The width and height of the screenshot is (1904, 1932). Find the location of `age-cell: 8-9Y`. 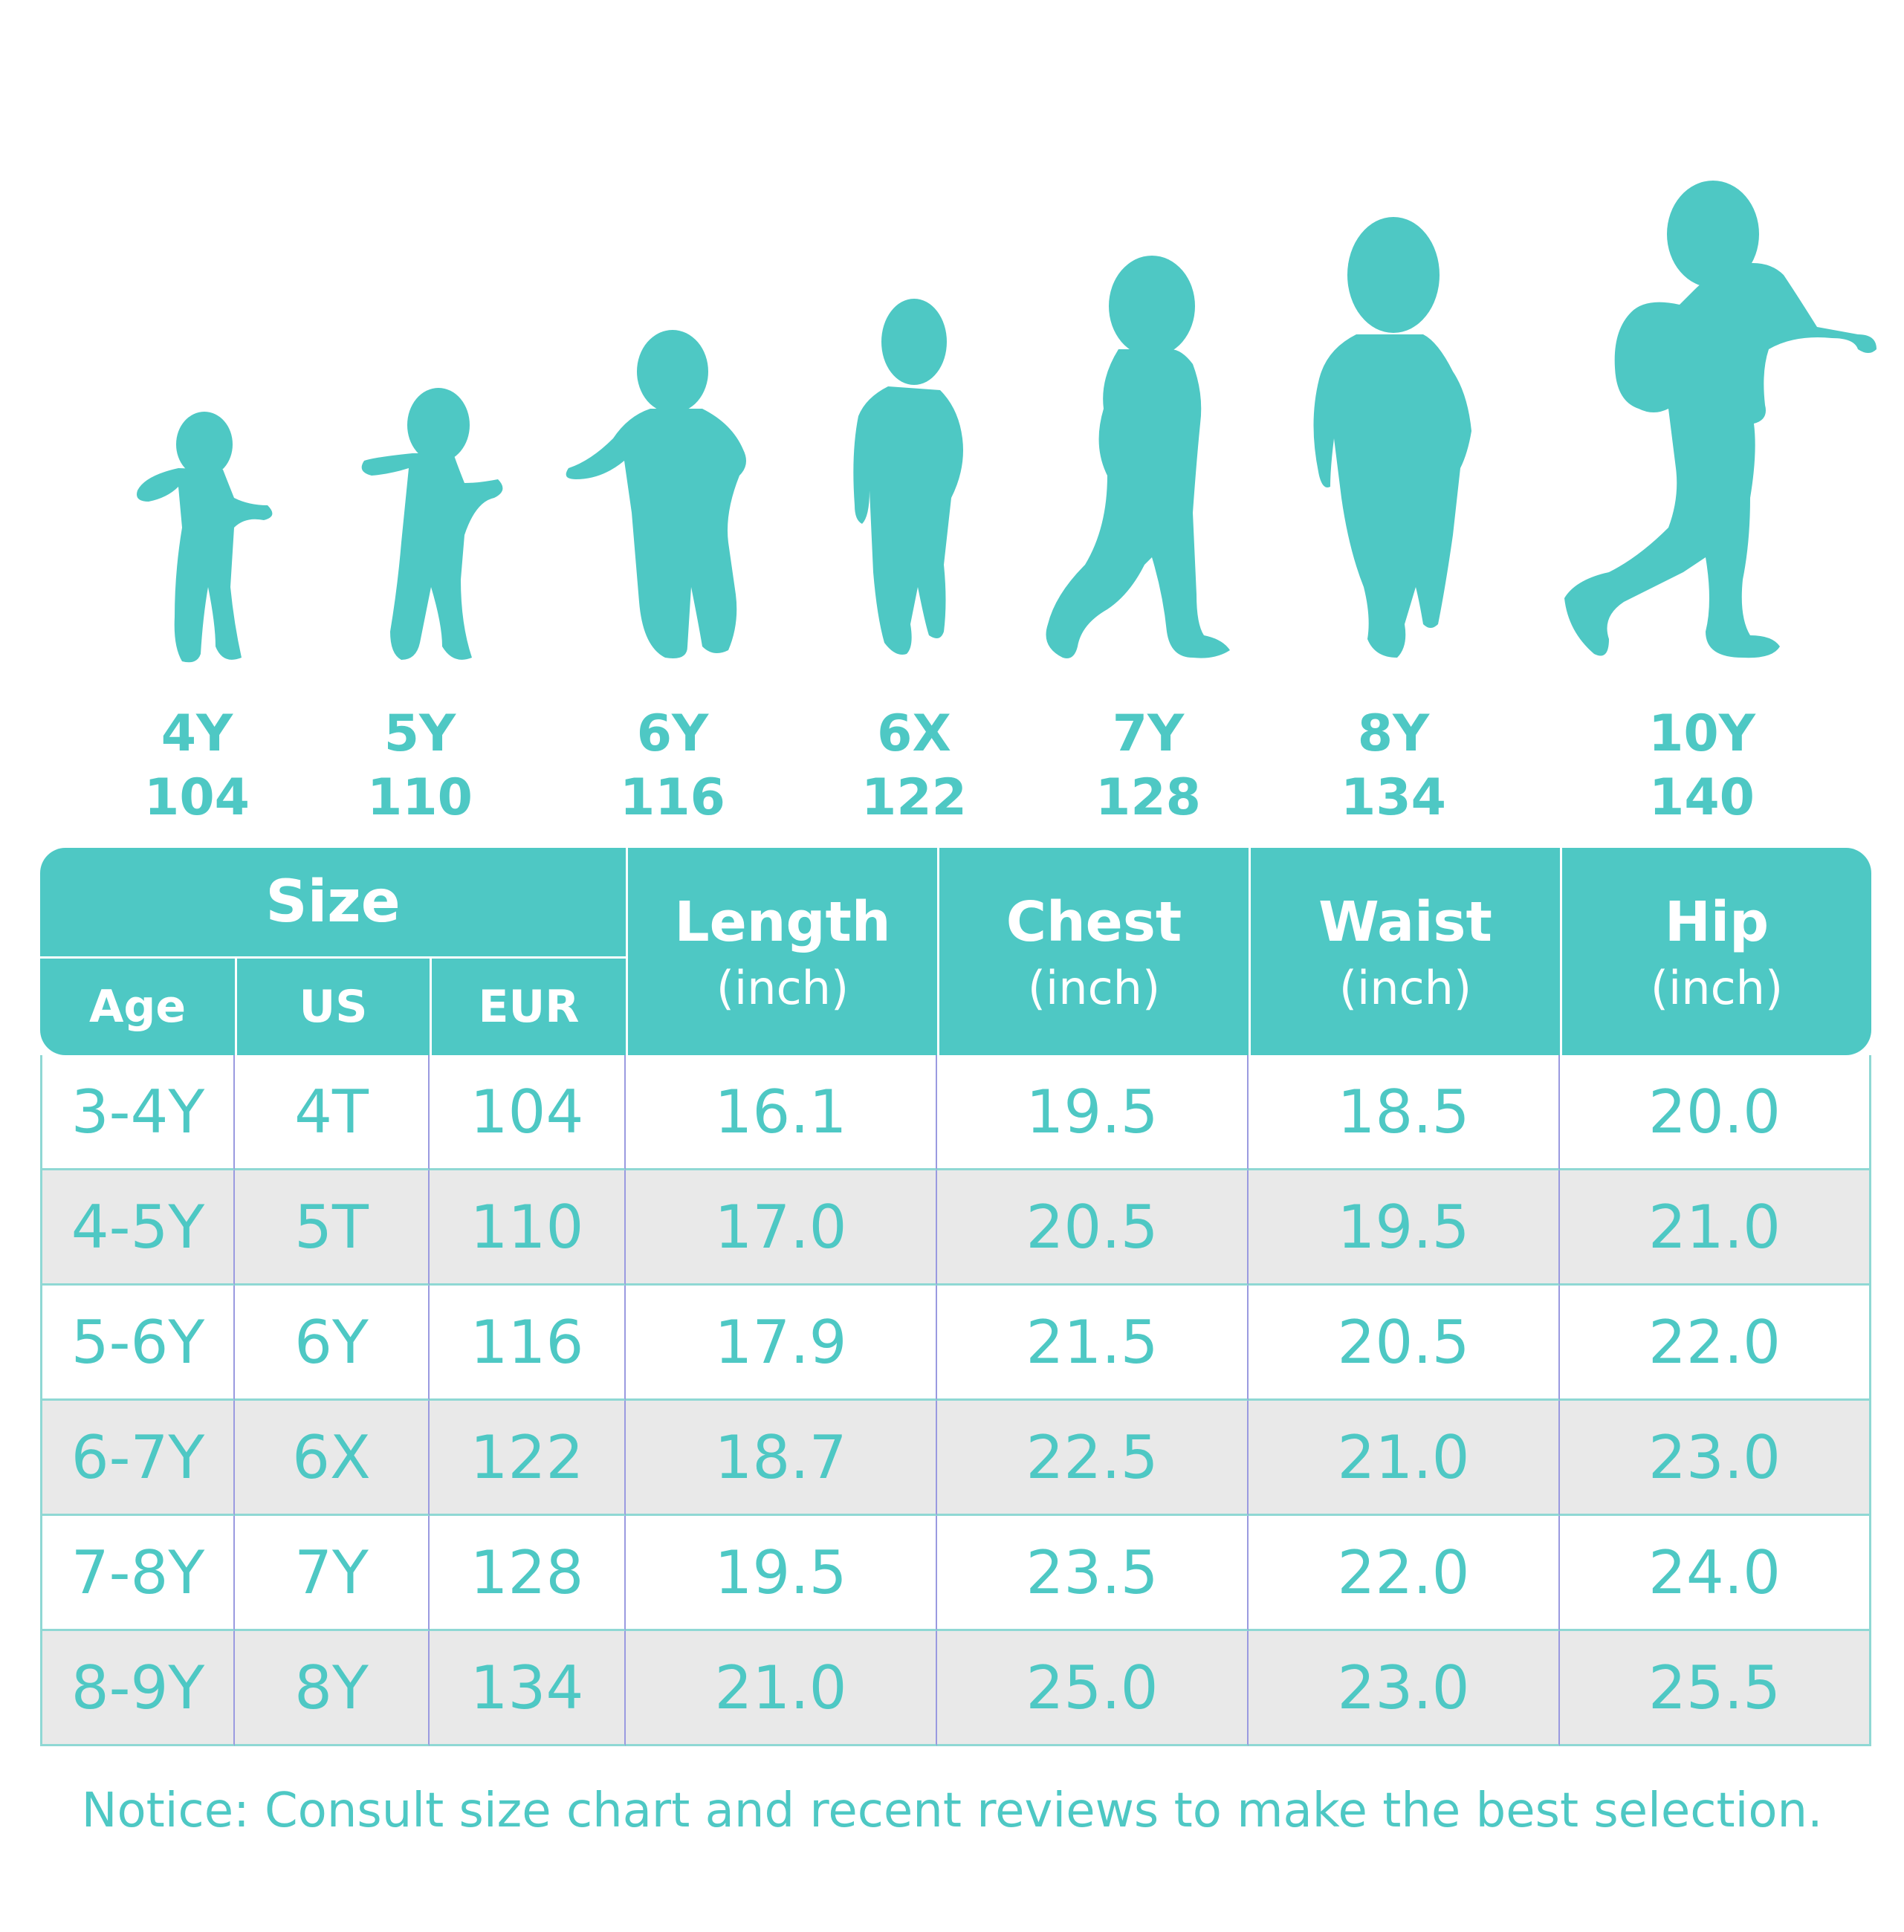

age-cell: 8-9Y is located at coordinates (138, 1688).